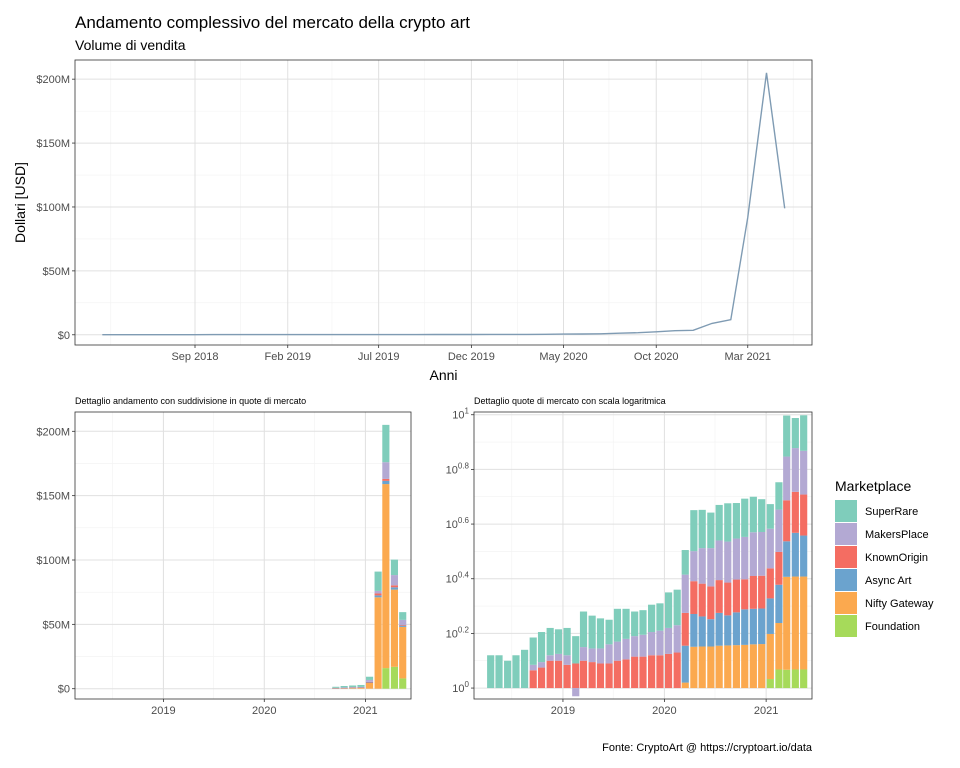 The image size is (960, 768). I want to click on lin-y-tick-label: $50M, so click(56, 625).